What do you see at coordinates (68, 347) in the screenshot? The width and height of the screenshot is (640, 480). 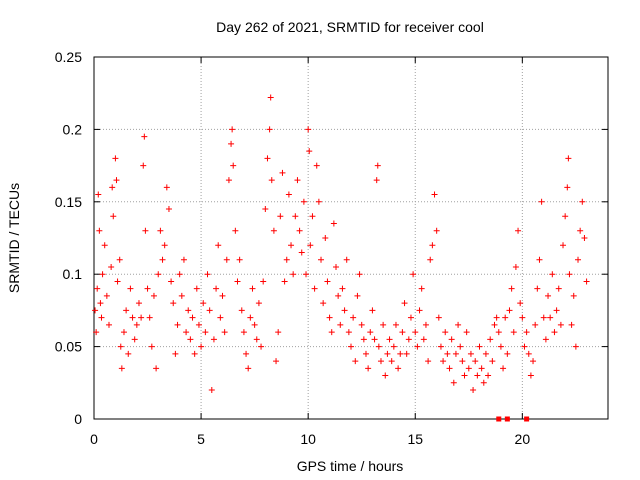 I see `y-tick-label: 0.05` at bounding box center [68, 347].